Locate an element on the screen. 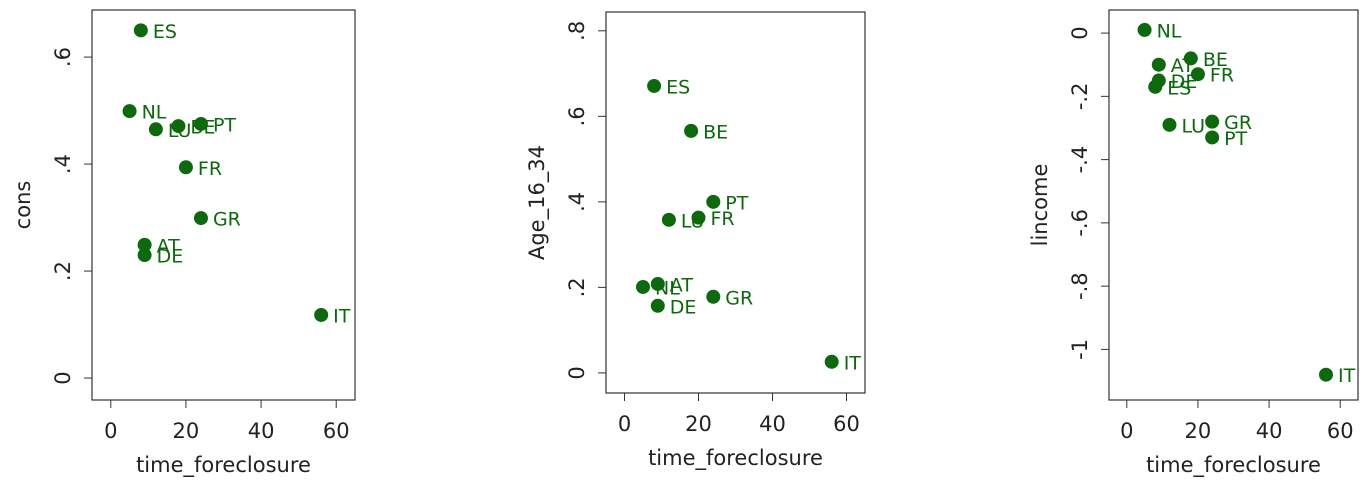 Image resolution: width=1367 pixels, height=485 pixels. y-axis-title: lincome is located at coordinates (1040, 205).